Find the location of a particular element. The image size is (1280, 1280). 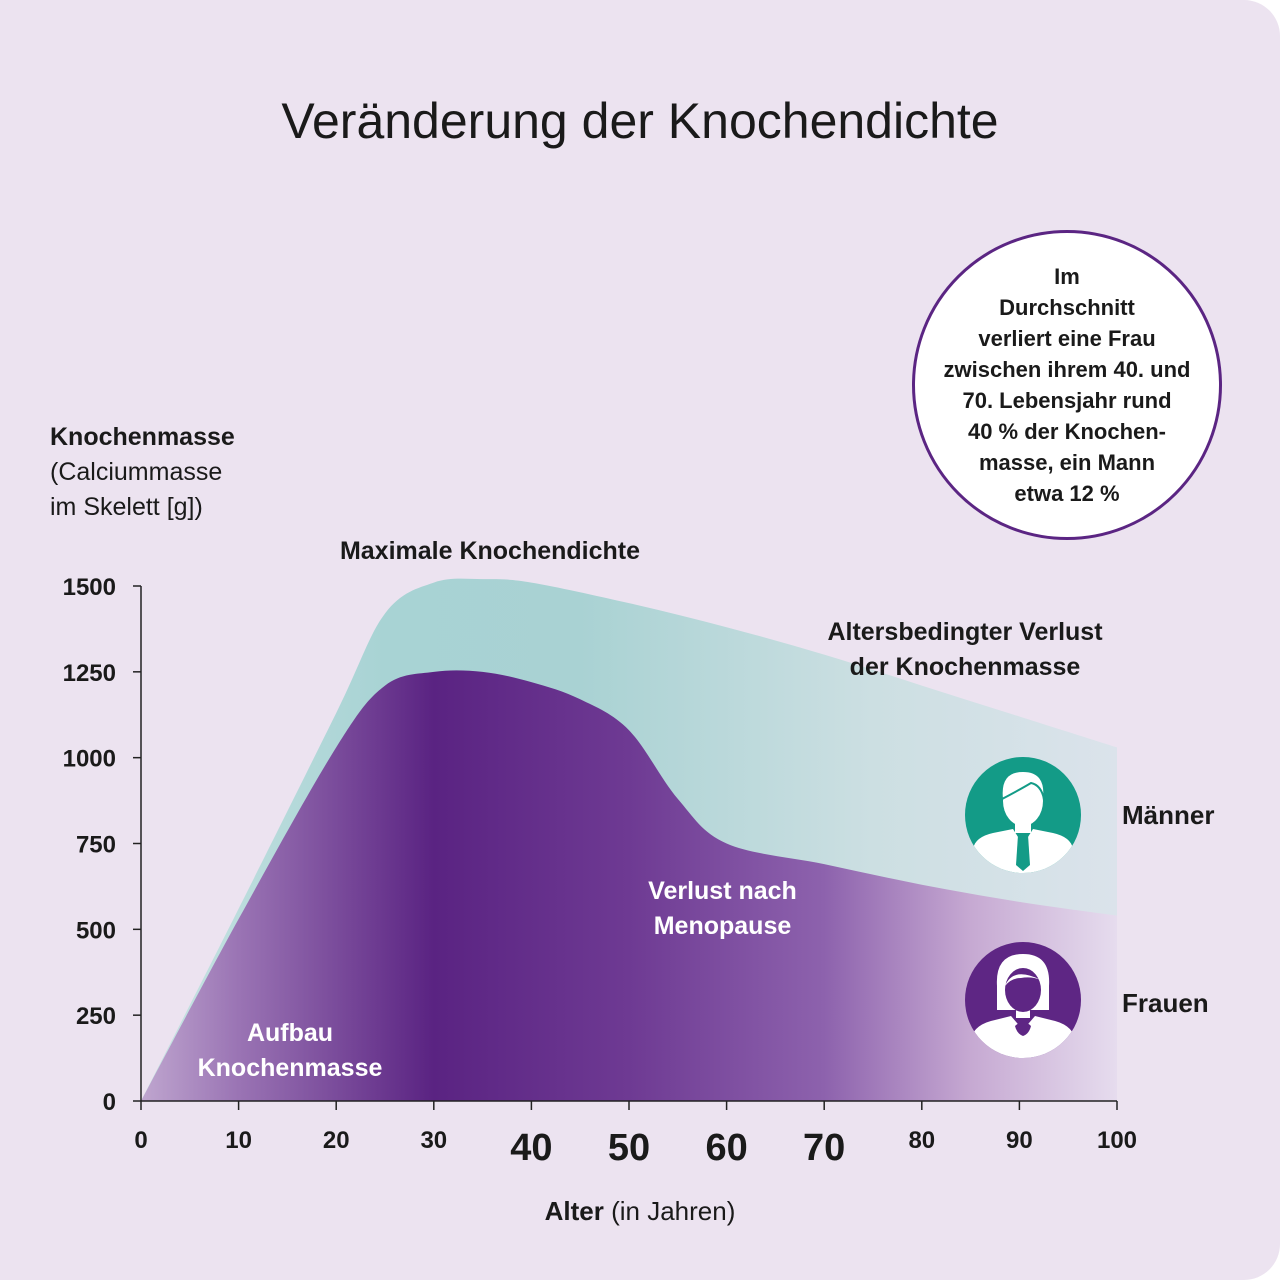

chart-title: Veränderung der Knochendichte is located at coordinates (640, 121).